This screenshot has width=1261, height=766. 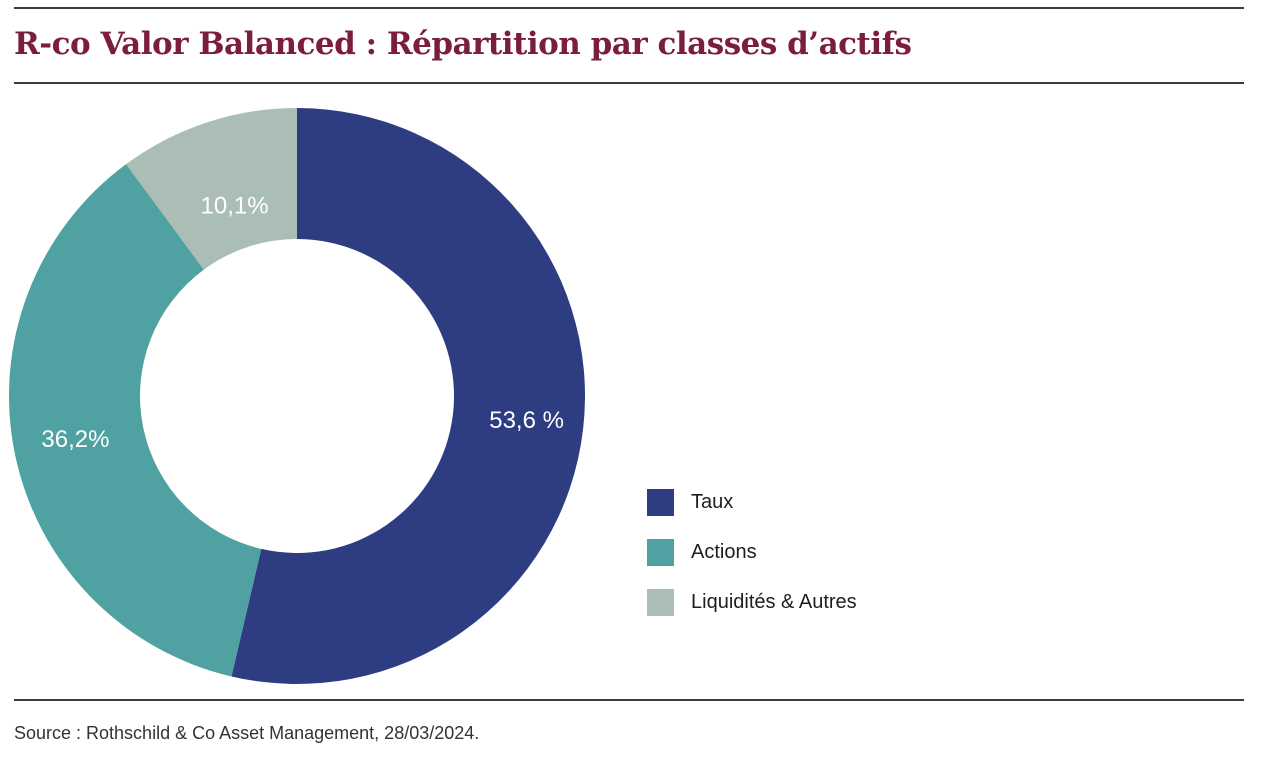 I want to click on legend-item-taux: Taux, so click(x=752, y=502).